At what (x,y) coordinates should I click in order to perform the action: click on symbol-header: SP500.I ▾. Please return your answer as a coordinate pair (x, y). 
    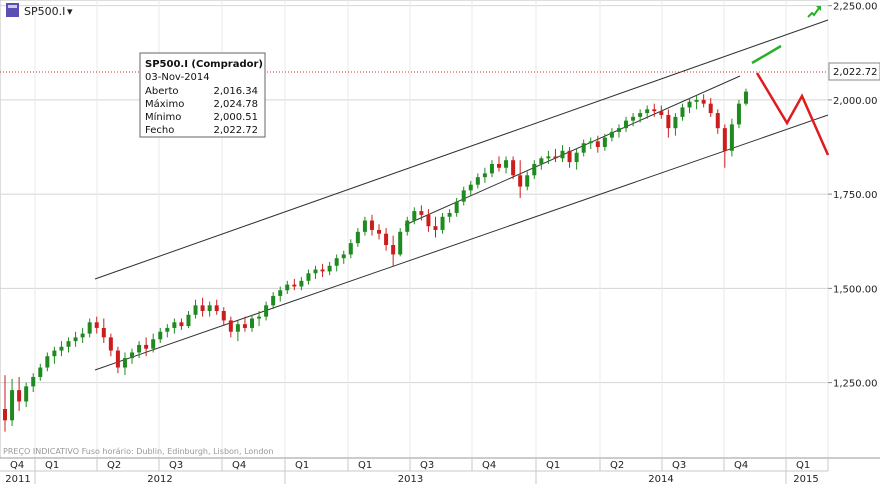
    Looking at the image, I should click on (39, 10).